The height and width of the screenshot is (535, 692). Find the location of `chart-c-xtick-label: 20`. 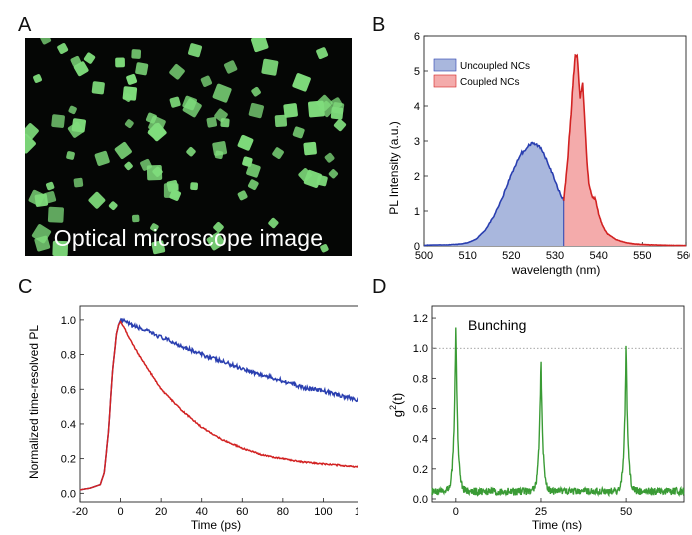

chart-c-xtick-label: 20 is located at coordinates (161, 512).